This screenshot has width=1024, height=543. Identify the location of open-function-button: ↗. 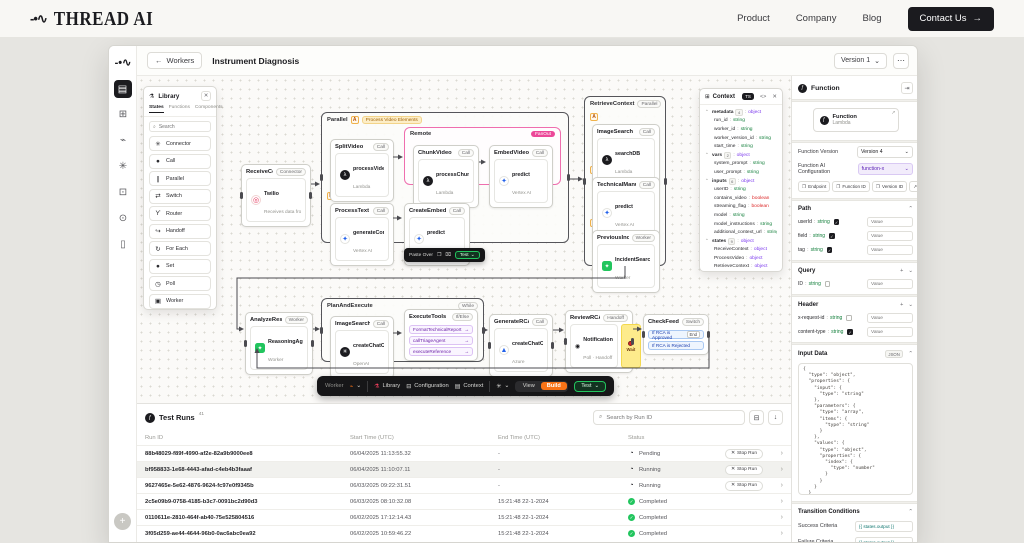
(913, 186).